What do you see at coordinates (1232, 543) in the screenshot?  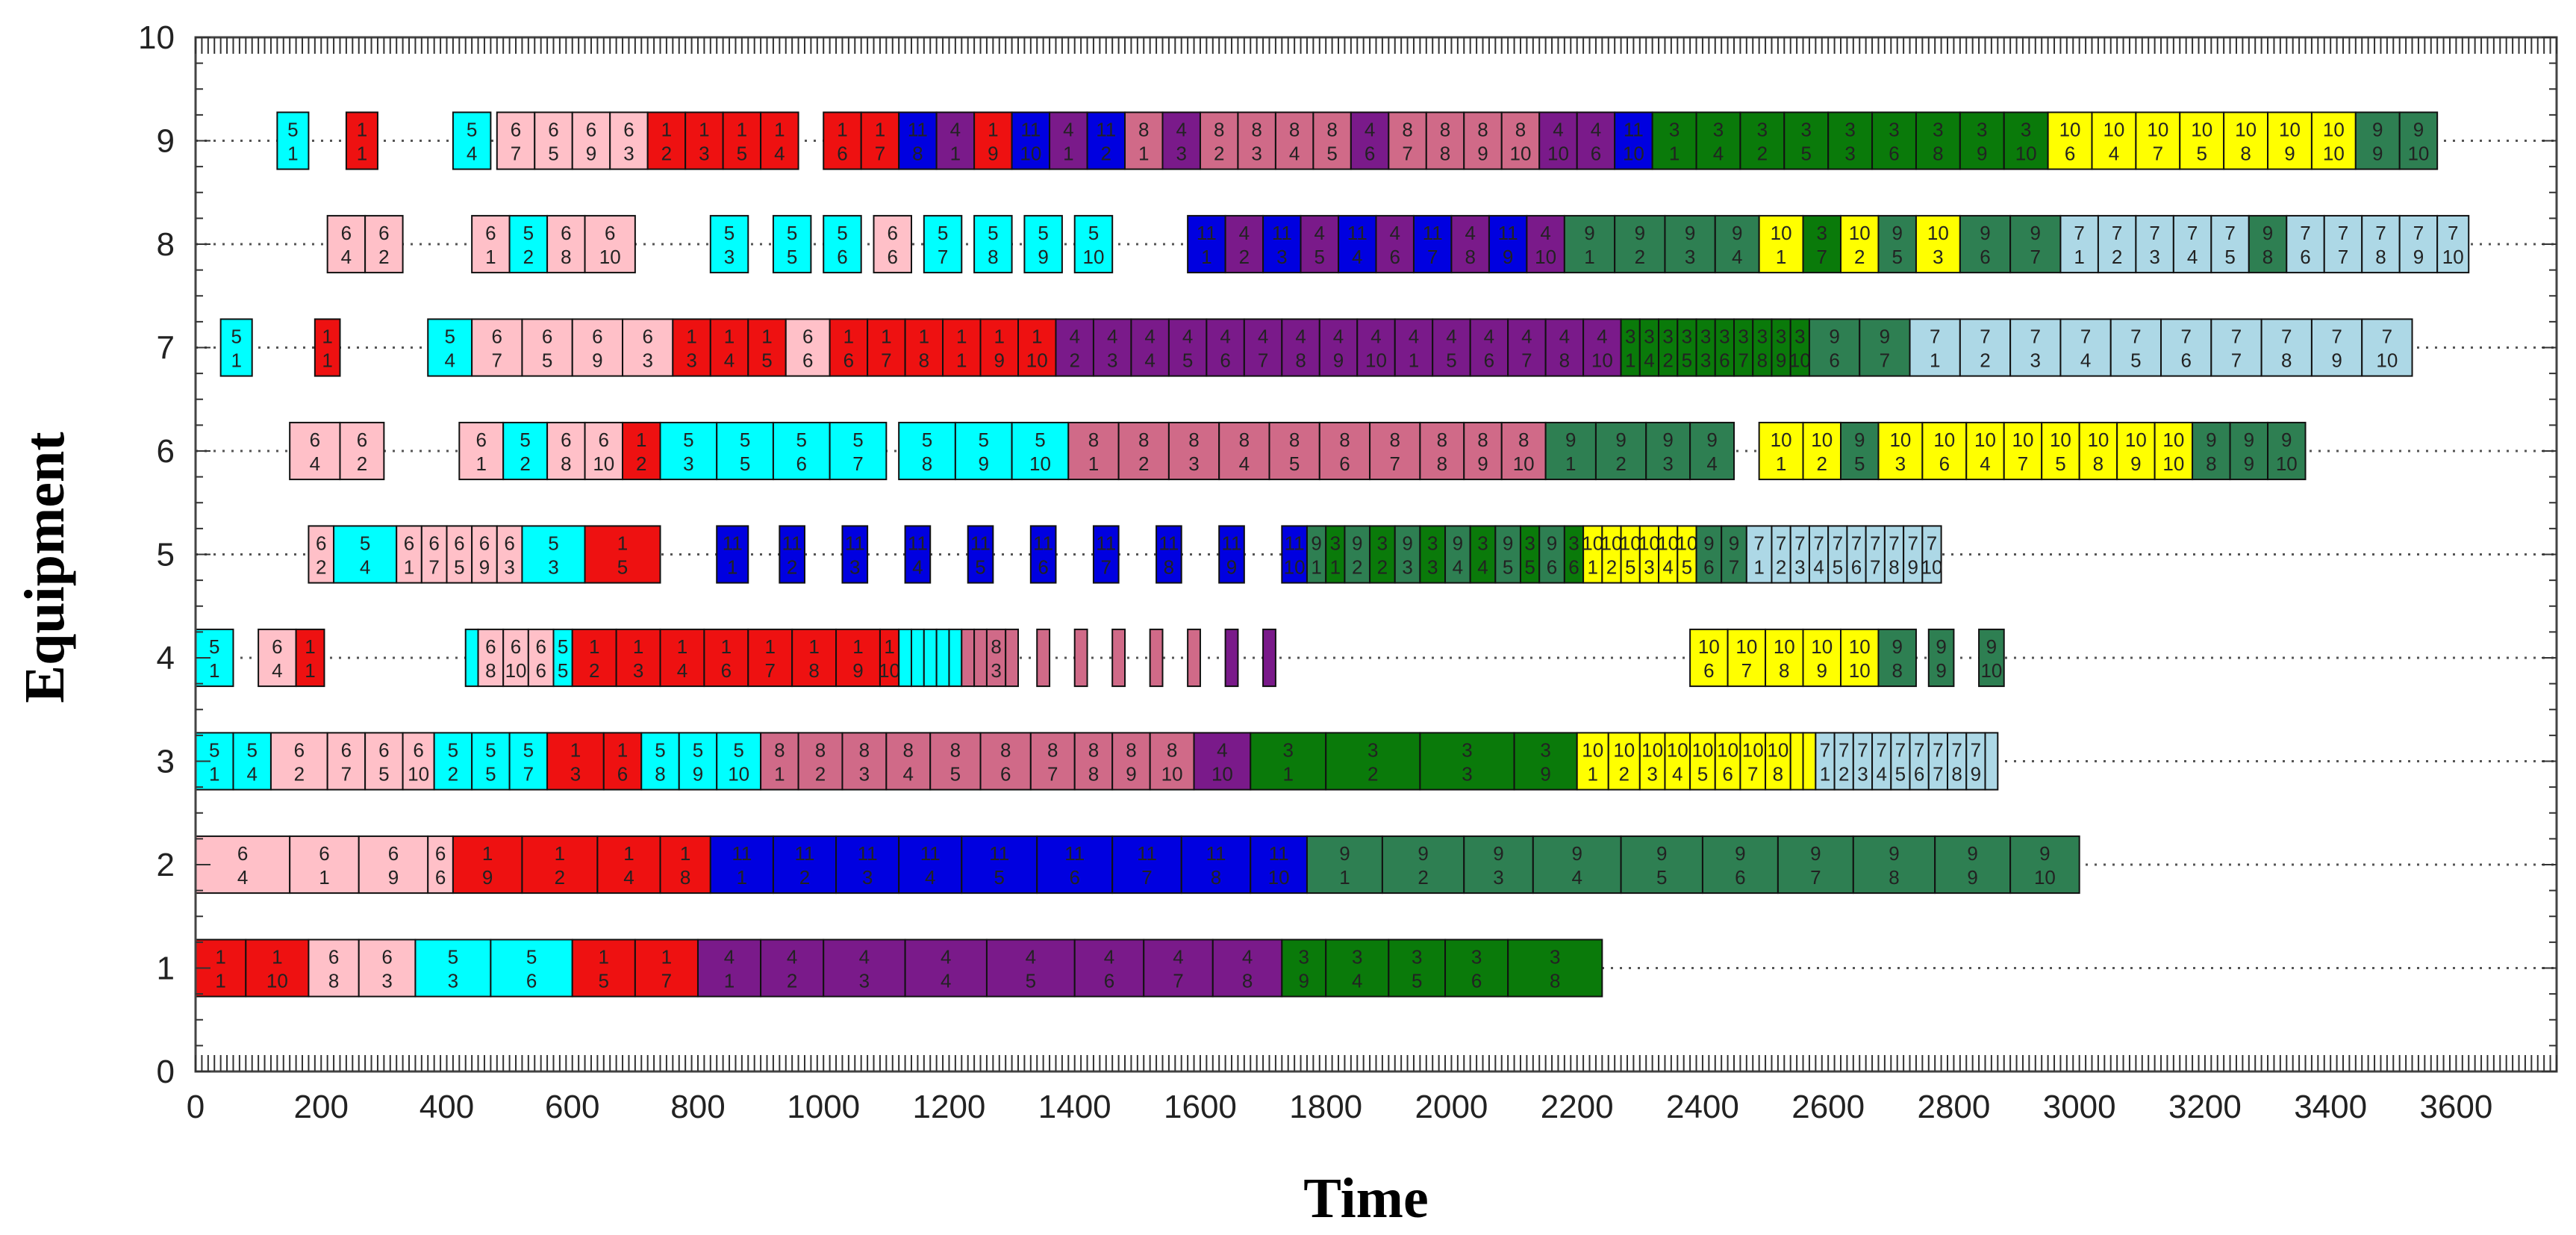 I see `bar-job-label: 11` at bounding box center [1232, 543].